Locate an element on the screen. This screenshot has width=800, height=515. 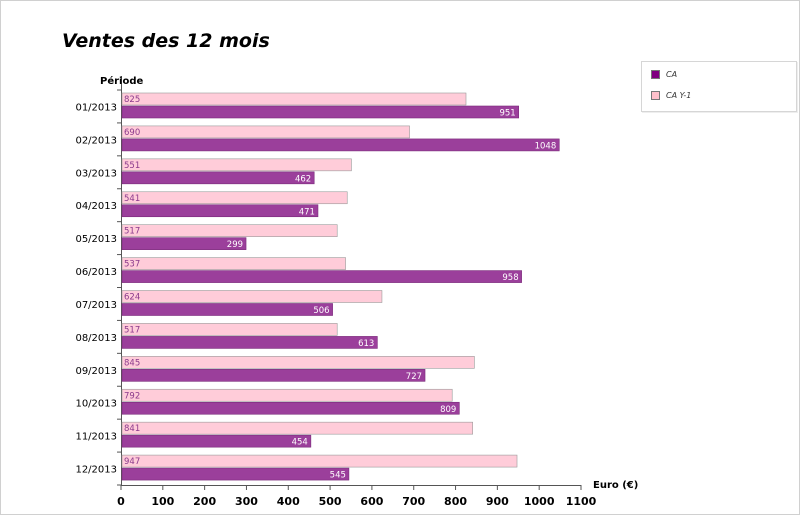
x-tick-label: 0 is located at coordinates (121, 501).